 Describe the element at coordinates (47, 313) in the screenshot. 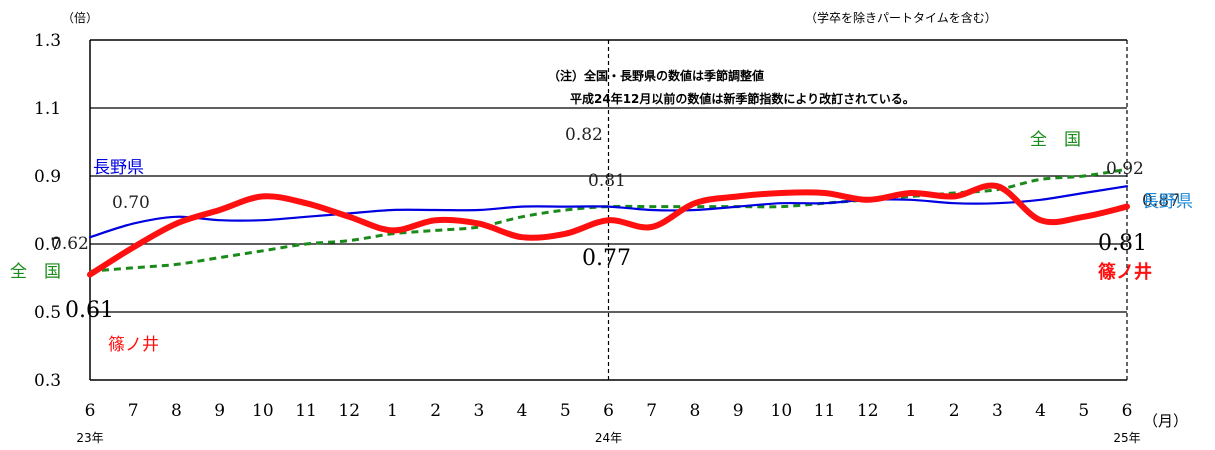

I see `y-tick-label: 0.5` at that location.